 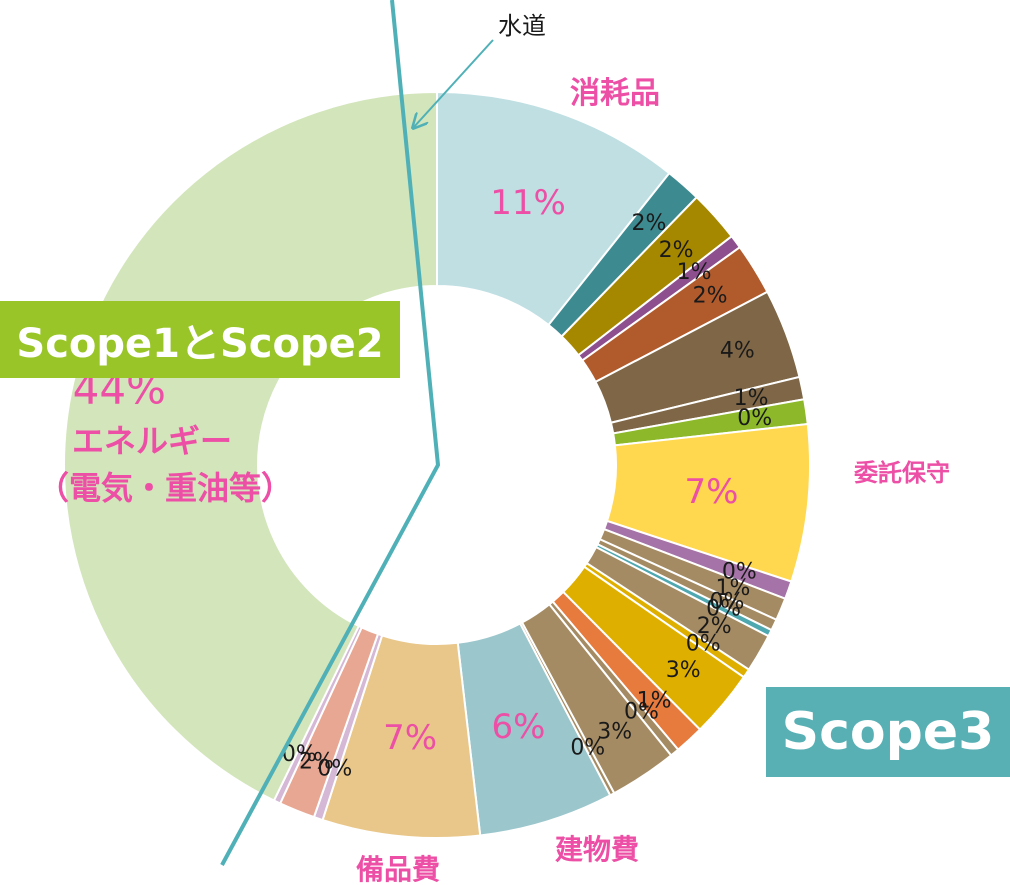 I want to click on label-bihin: 備品費, so click(x=398, y=869).